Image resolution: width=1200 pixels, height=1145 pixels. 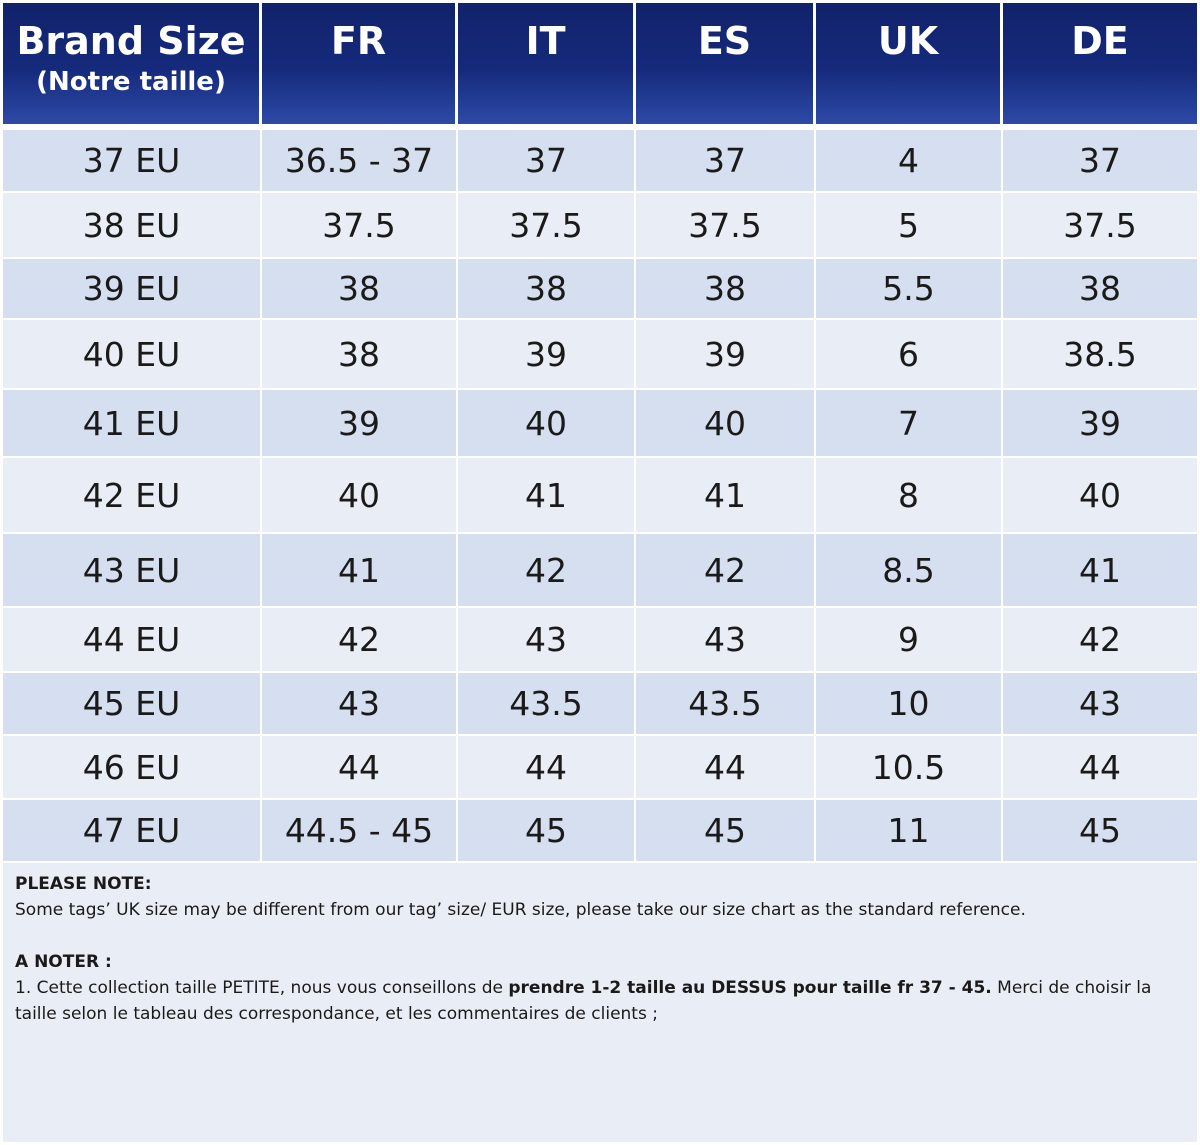 I want to click on table-row: 44 EU 42 43 43 9 42, so click(x=600, y=640).